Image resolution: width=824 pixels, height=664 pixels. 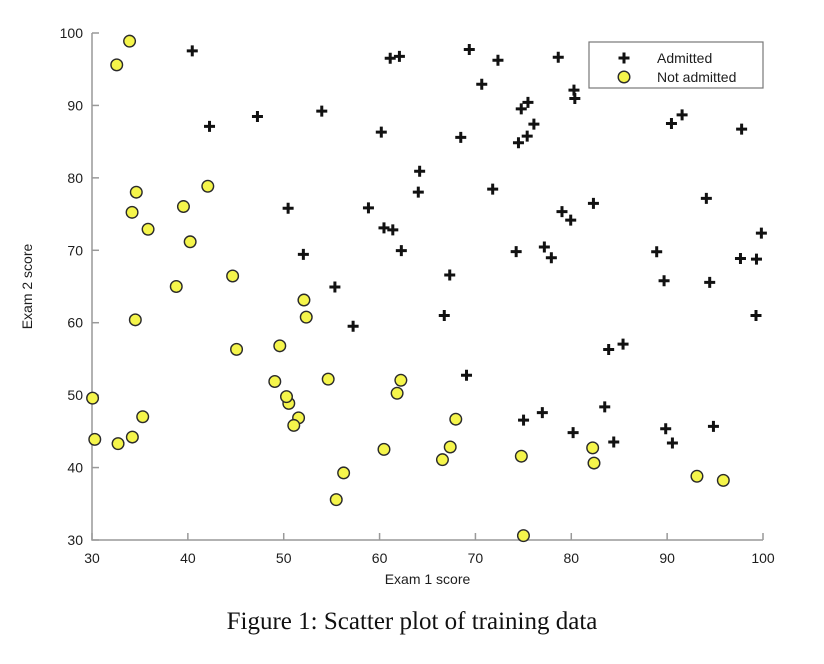 I want to click on y-tick-label: 40, so click(x=75, y=468).